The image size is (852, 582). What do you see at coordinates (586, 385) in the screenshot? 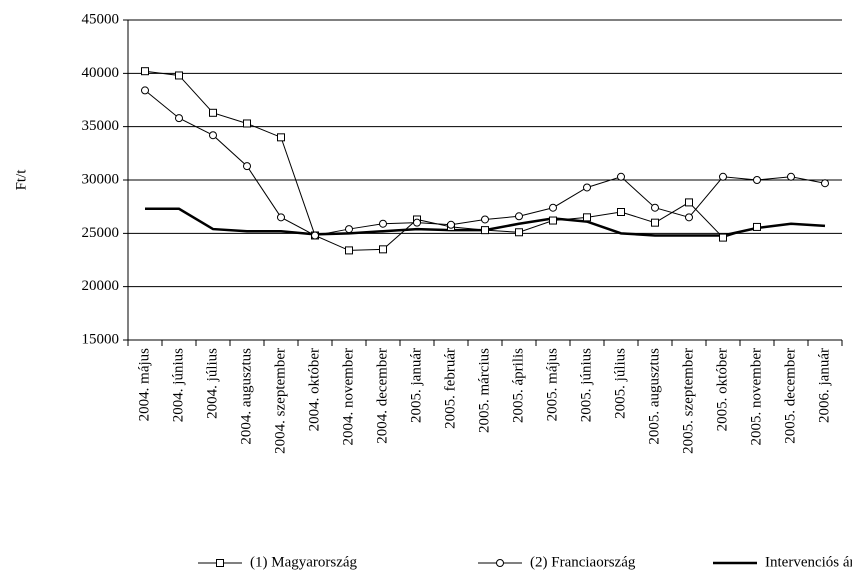
I see `x-tick-label: 2005. június` at bounding box center [586, 385].